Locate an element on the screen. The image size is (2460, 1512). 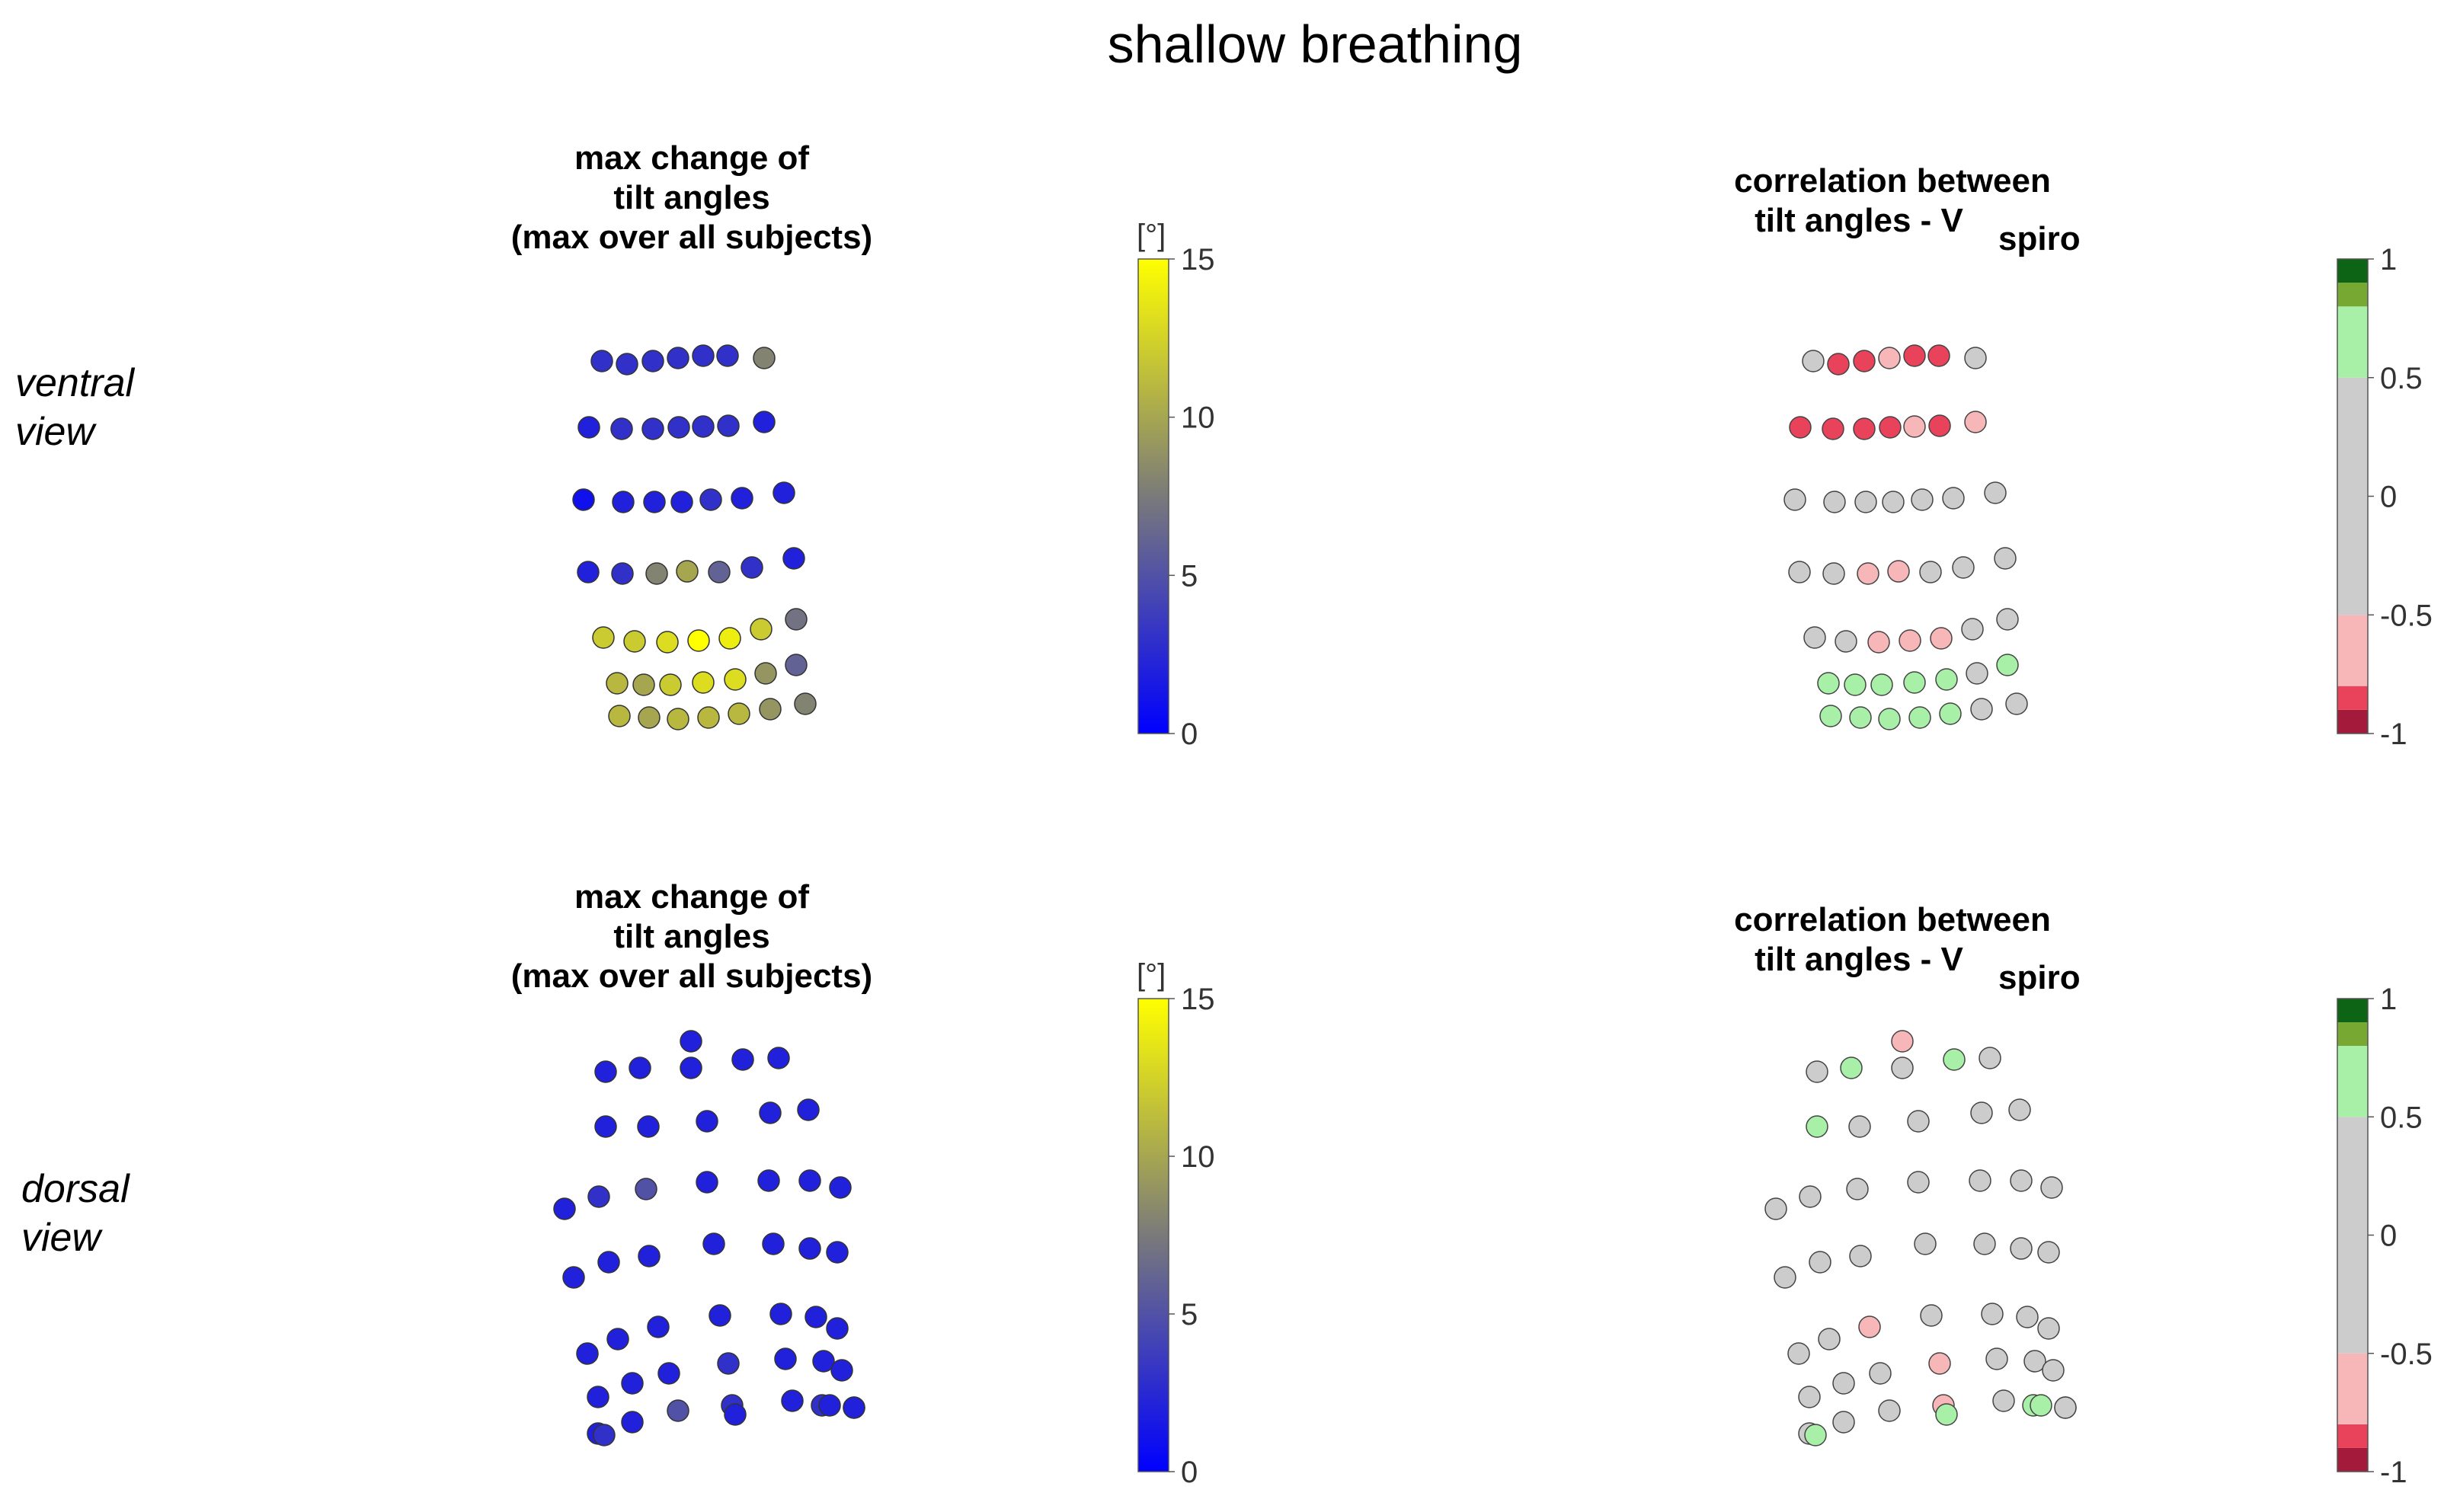
row-label-dorsal-1: dorsal is located at coordinates (75, 1189).